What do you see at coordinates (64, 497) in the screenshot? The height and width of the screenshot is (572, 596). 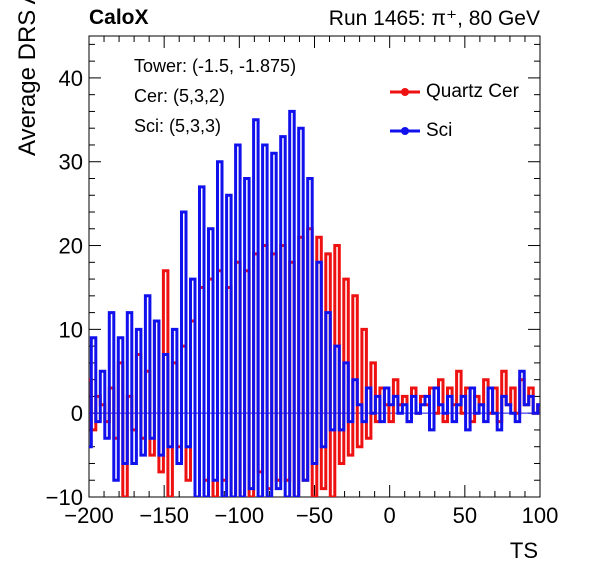 I see `y-tick-label: −10` at bounding box center [64, 497].